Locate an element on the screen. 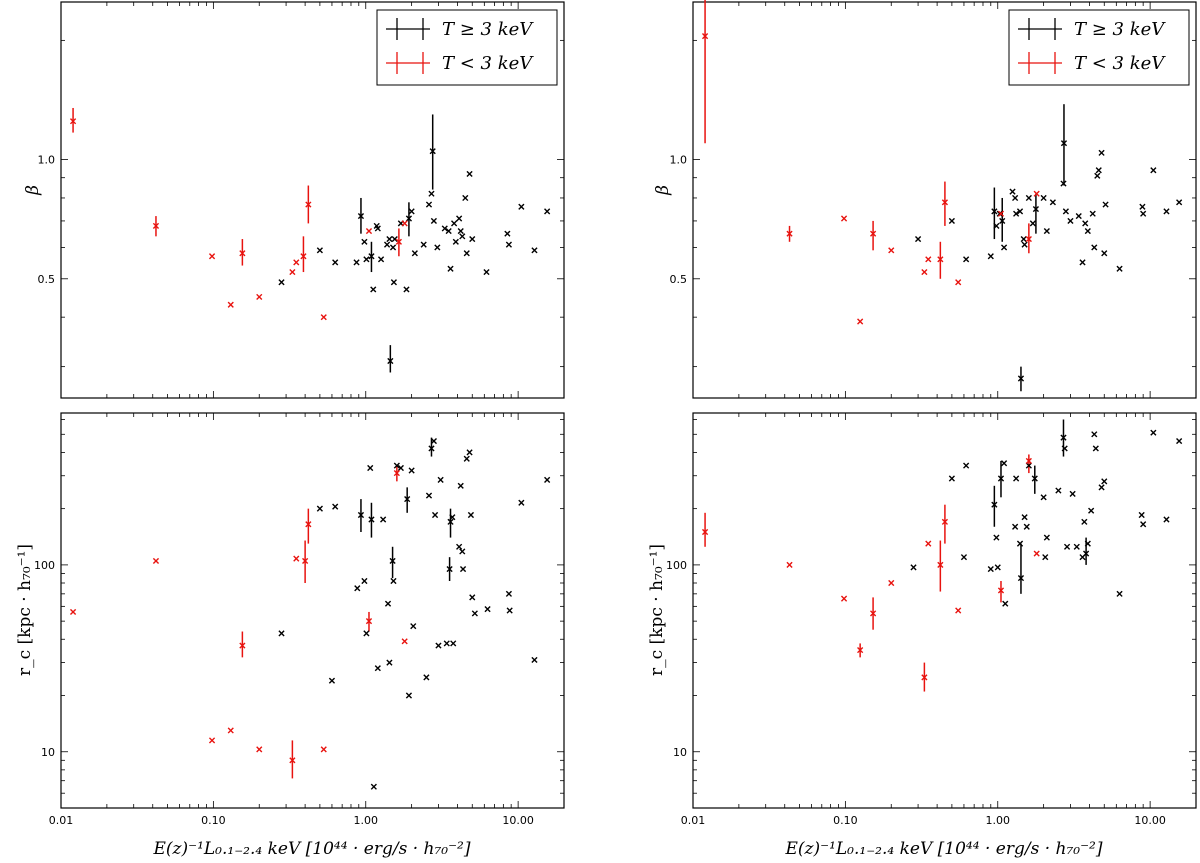 Image resolution: width=1200 pixels, height=863 pixels. legend-hot-label-left: T ≥ 3 keV is located at coordinates (488, 29).